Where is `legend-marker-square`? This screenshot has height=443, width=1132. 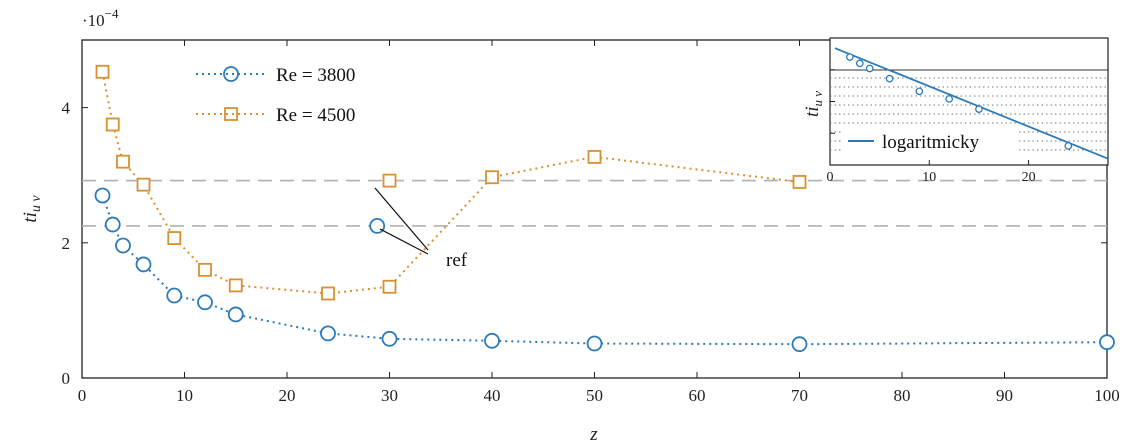
legend-marker-square is located at coordinates (231, 114).